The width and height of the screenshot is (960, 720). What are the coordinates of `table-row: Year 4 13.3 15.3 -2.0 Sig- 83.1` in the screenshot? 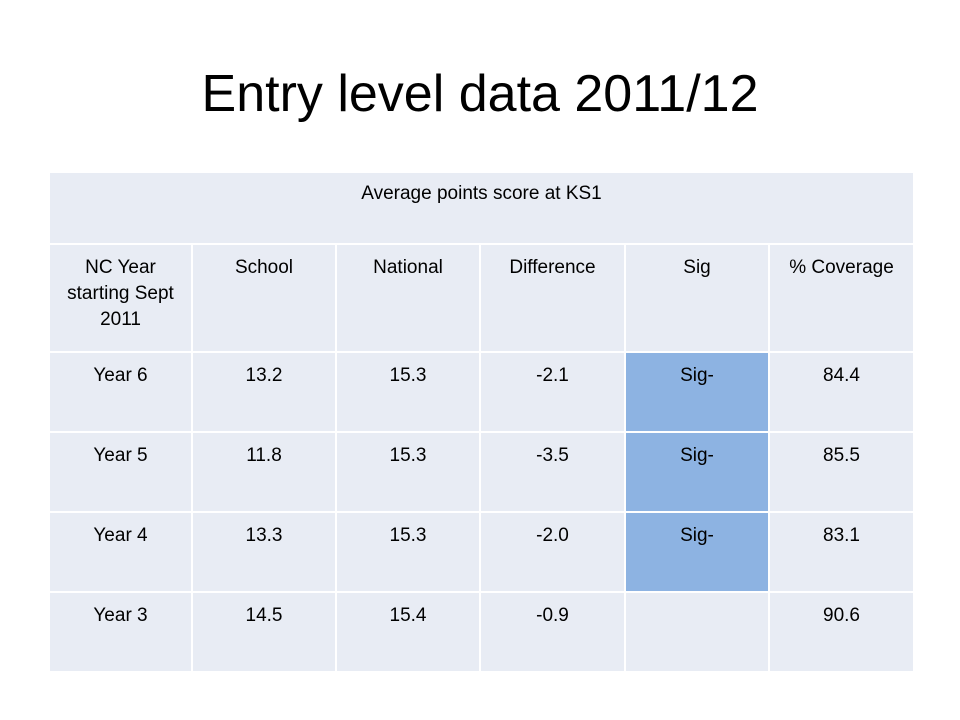 It's located at (481, 552).